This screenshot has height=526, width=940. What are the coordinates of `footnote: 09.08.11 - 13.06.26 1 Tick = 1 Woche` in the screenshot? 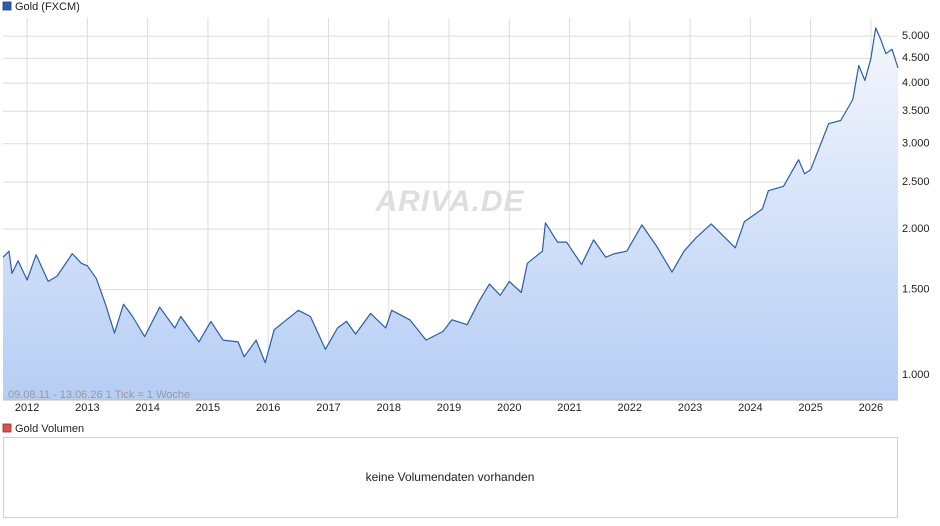 It's located at (99, 395).